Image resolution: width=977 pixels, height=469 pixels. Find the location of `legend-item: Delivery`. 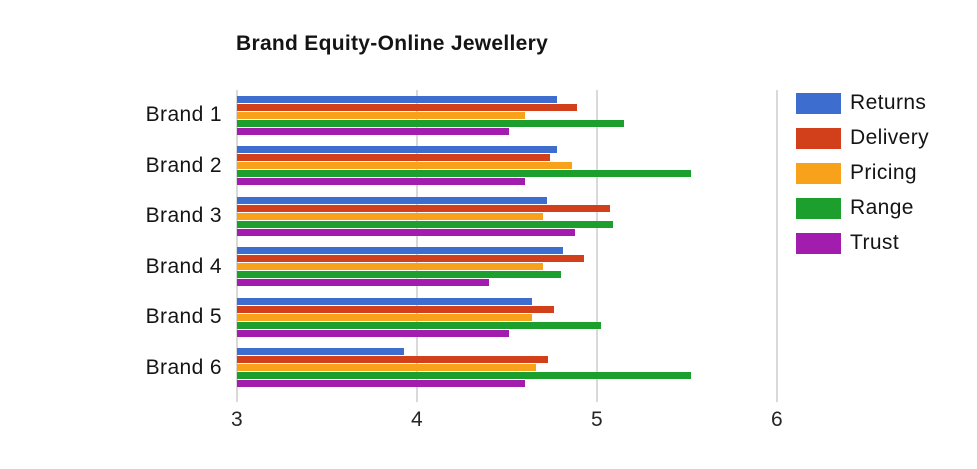

legend-item: Delivery is located at coordinates (863, 137).